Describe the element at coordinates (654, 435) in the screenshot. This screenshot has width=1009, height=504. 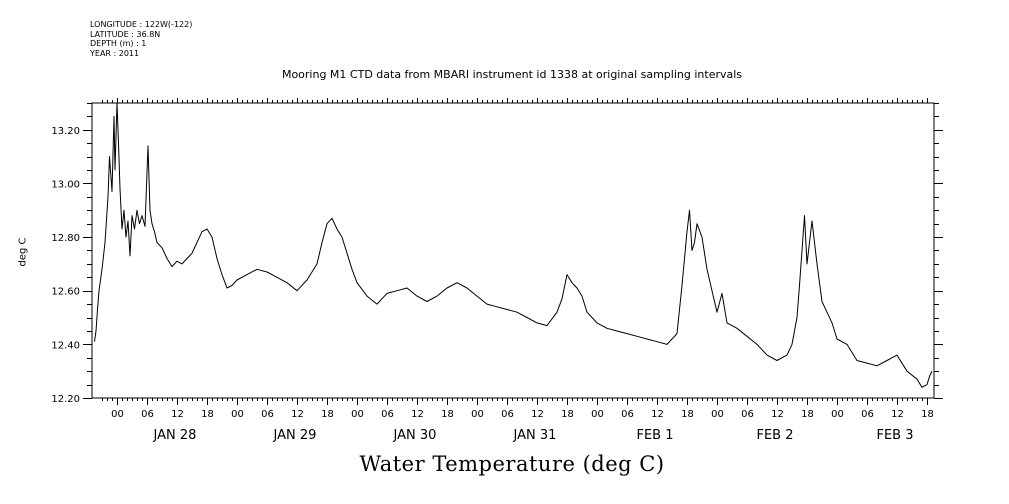
I see `x-day-label: FEB 1` at that location.